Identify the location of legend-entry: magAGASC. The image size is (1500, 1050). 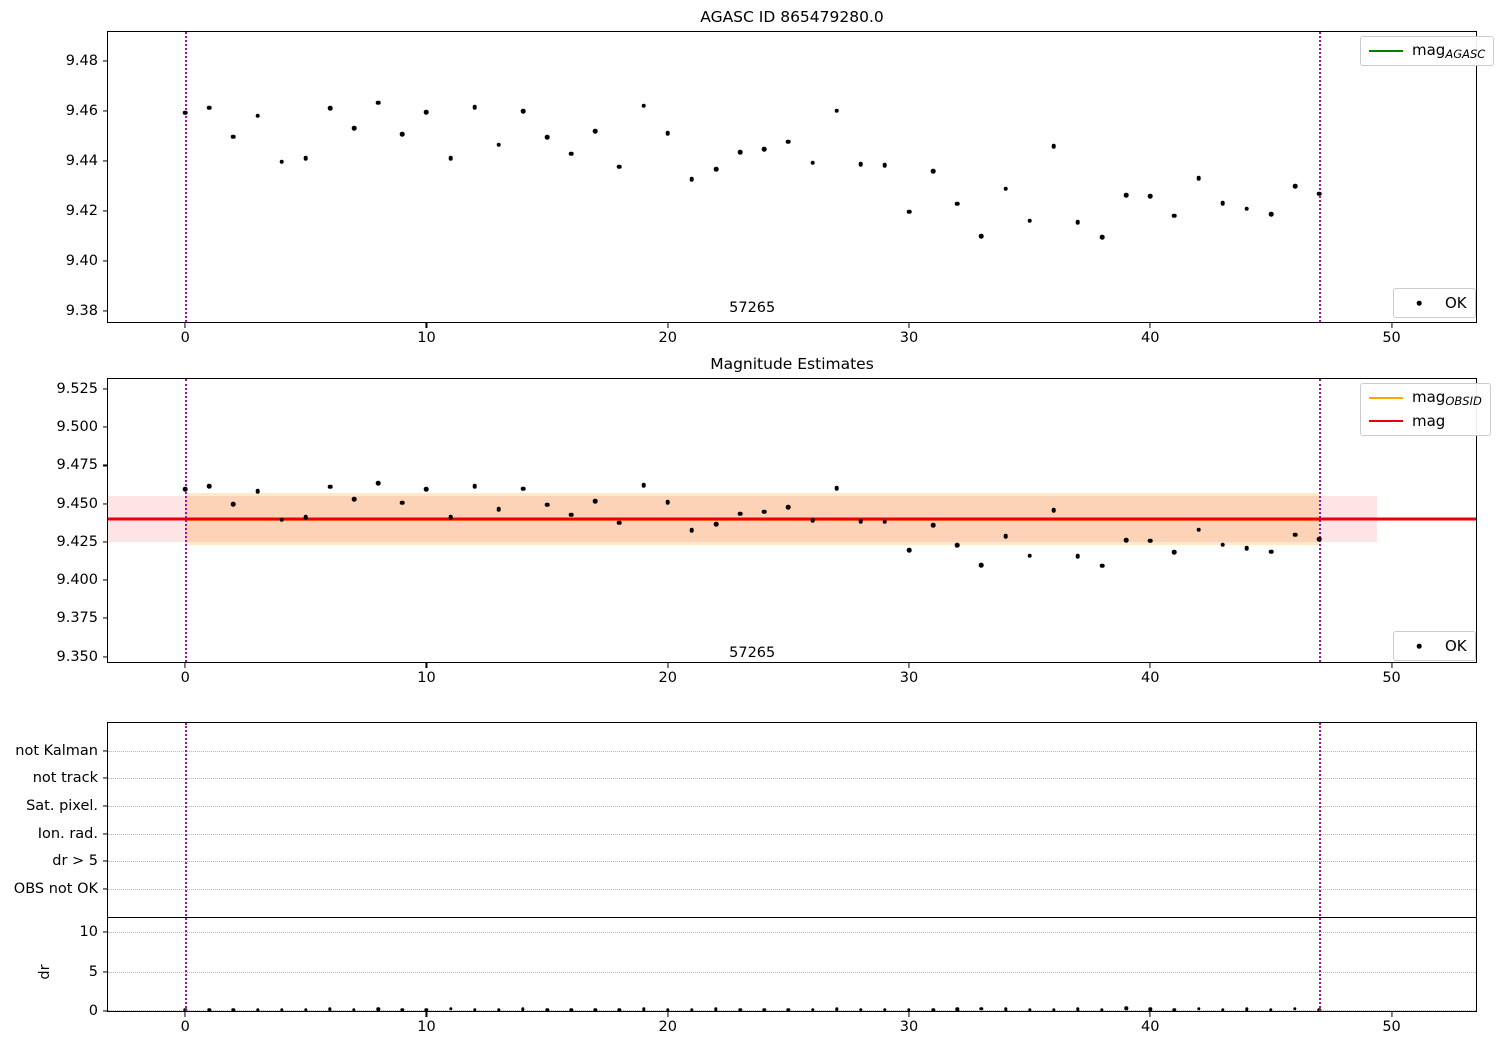
(1427, 51).